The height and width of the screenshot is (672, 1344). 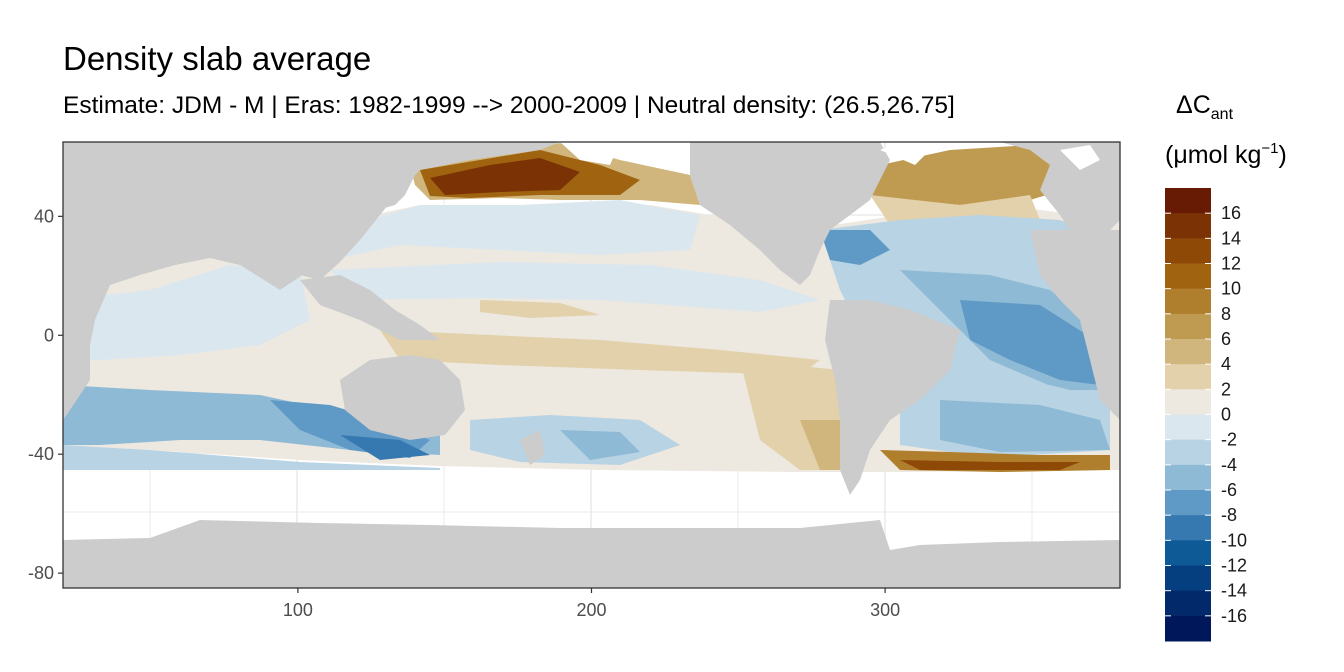 I want to click on x-tick-label: 300, so click(x=885, y=610).